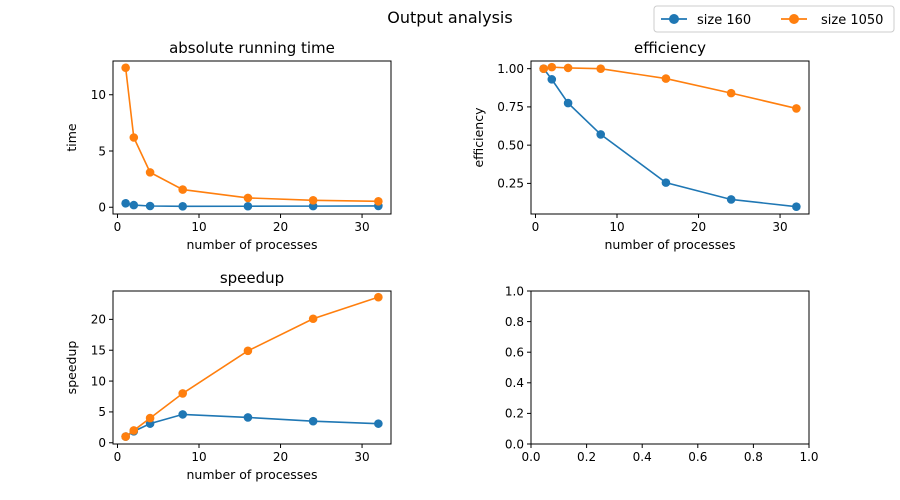 The image size is (900, 500). Describe the element at coordinates (510, 145) in the screenshot. I see `y-tick-label: 0.50` at that location.